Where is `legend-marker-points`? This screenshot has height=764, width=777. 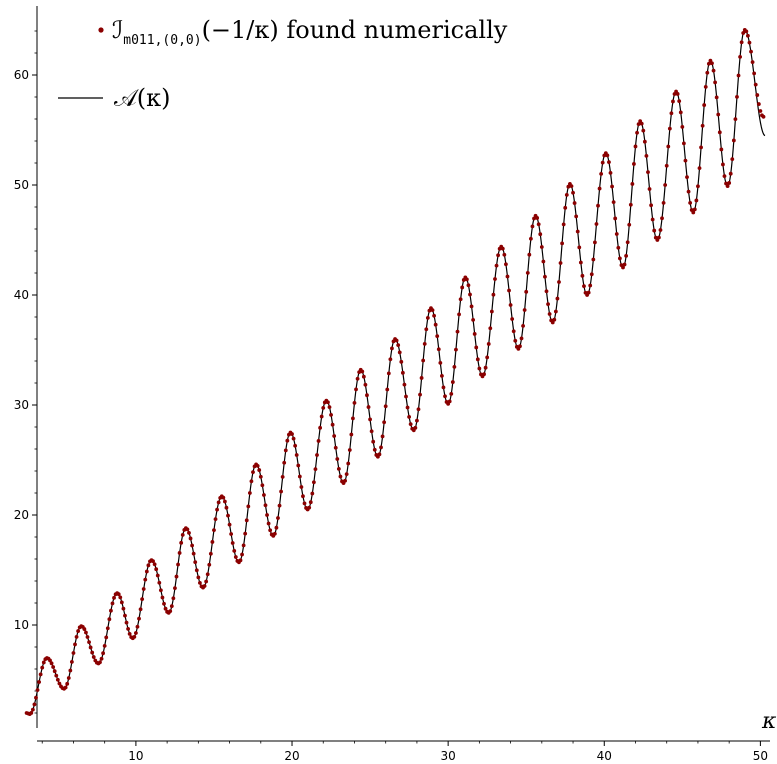
legend-marker-points is located at coordinates (101, 30).